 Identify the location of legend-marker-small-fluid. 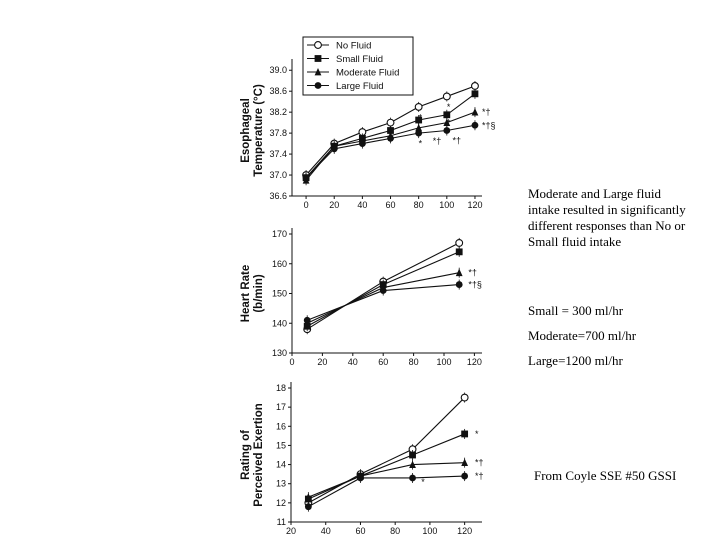
(318, 58).